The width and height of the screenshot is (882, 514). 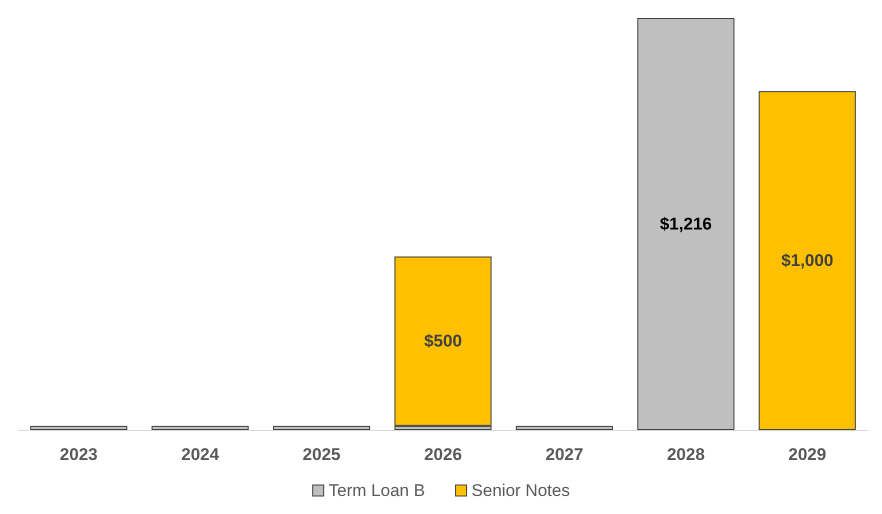 I want to click on legend-label: Senior Notes, so click(x=521, y=490).